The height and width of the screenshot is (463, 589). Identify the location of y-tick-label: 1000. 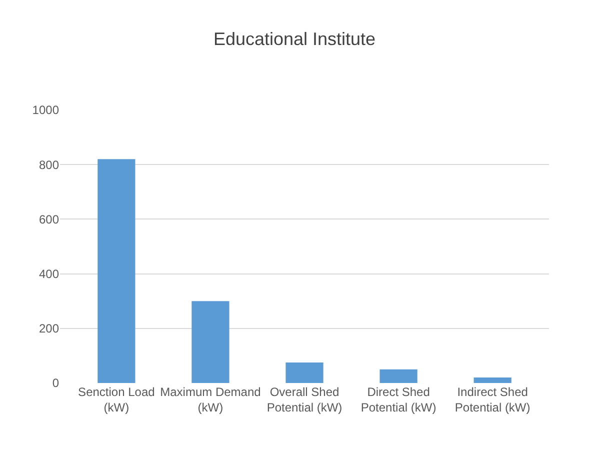
(46, 110).